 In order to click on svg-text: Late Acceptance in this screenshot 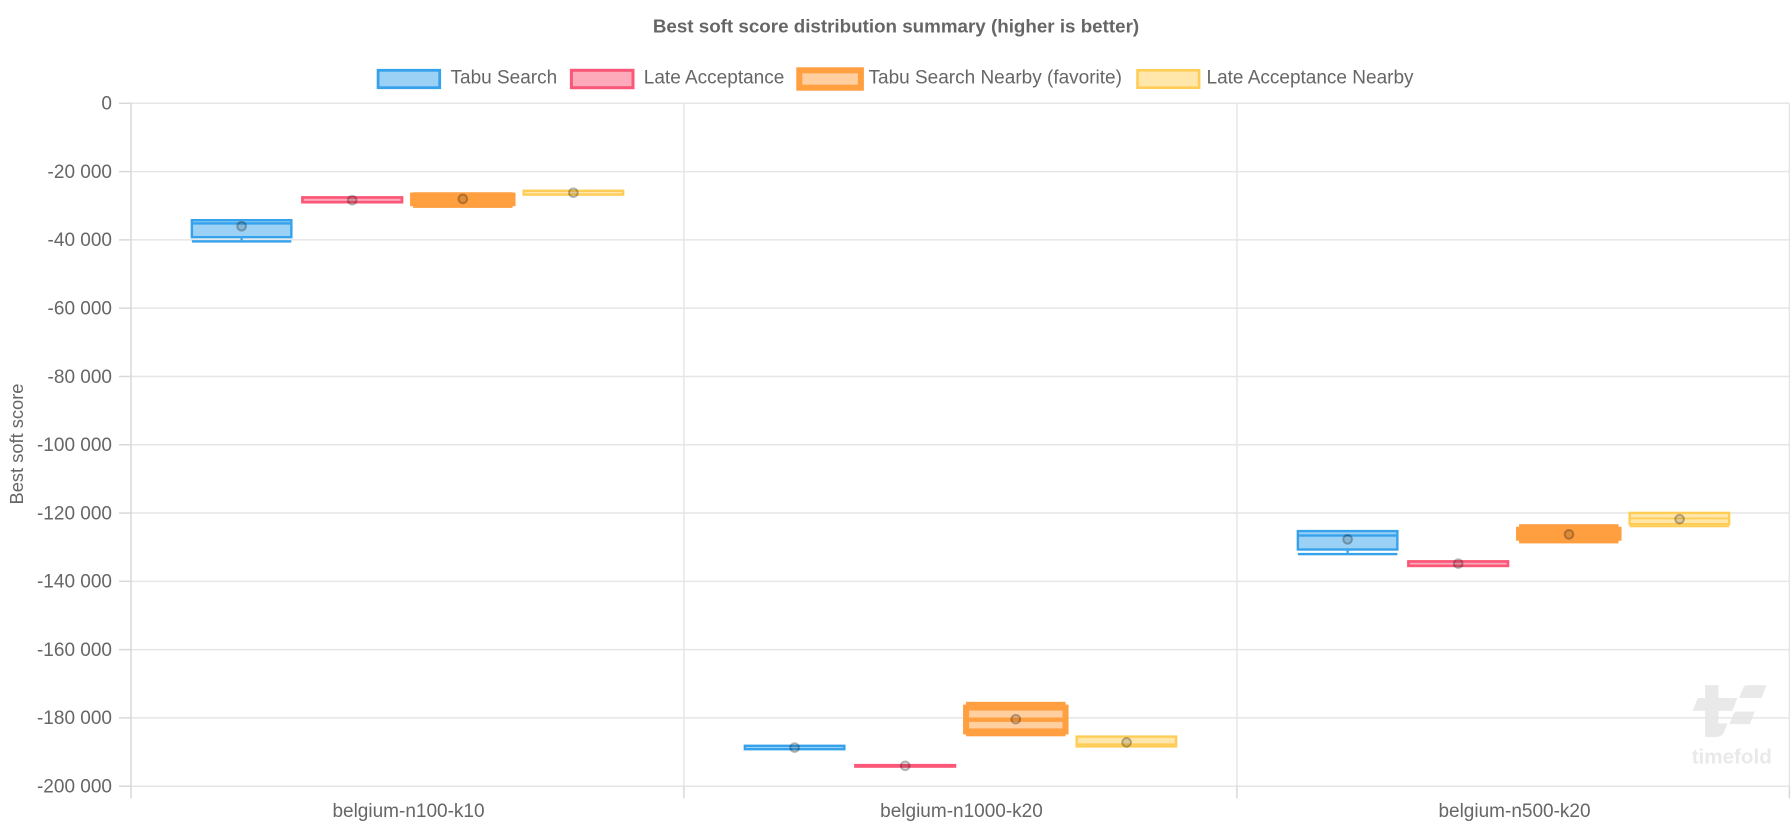, I will do `click(714, 78)`.